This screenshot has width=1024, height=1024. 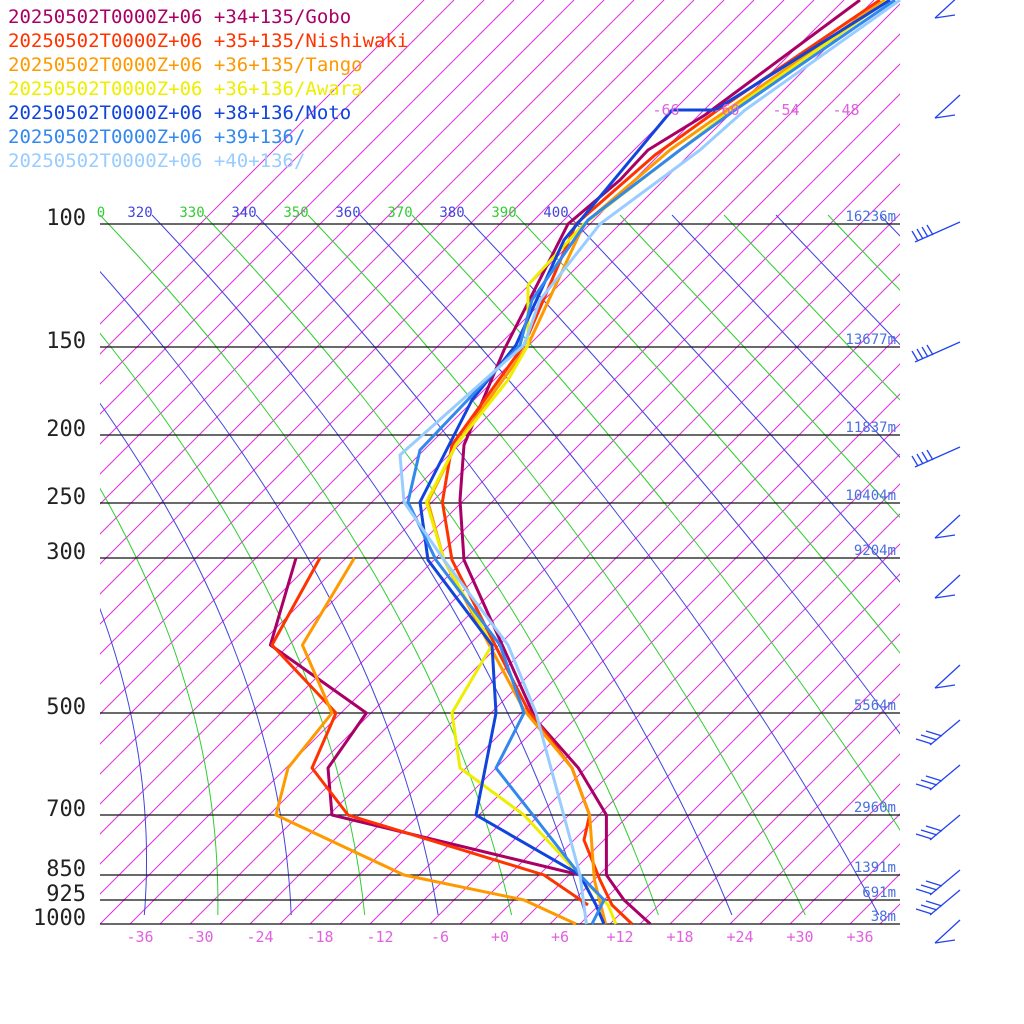 I want to click on pressure-tick-label: 100, so click(x=66, y=218).